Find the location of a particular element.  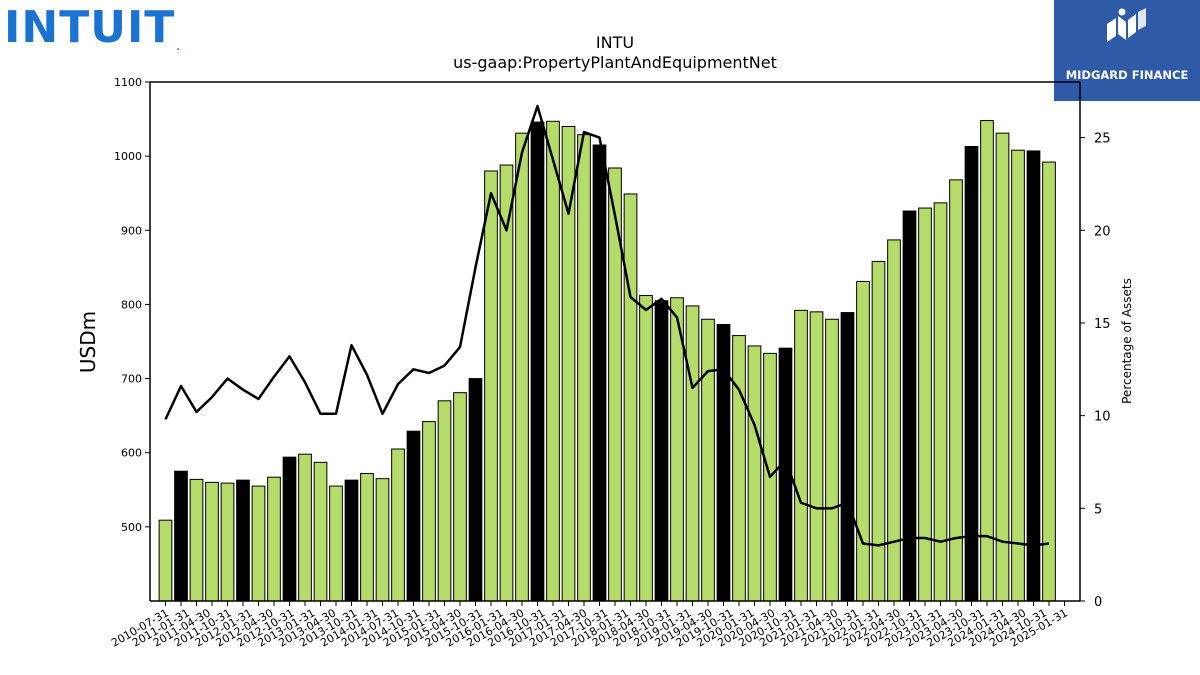

midgard-finance-logo: MIDGARD FINANCE is located at coordinates (1127, 50).